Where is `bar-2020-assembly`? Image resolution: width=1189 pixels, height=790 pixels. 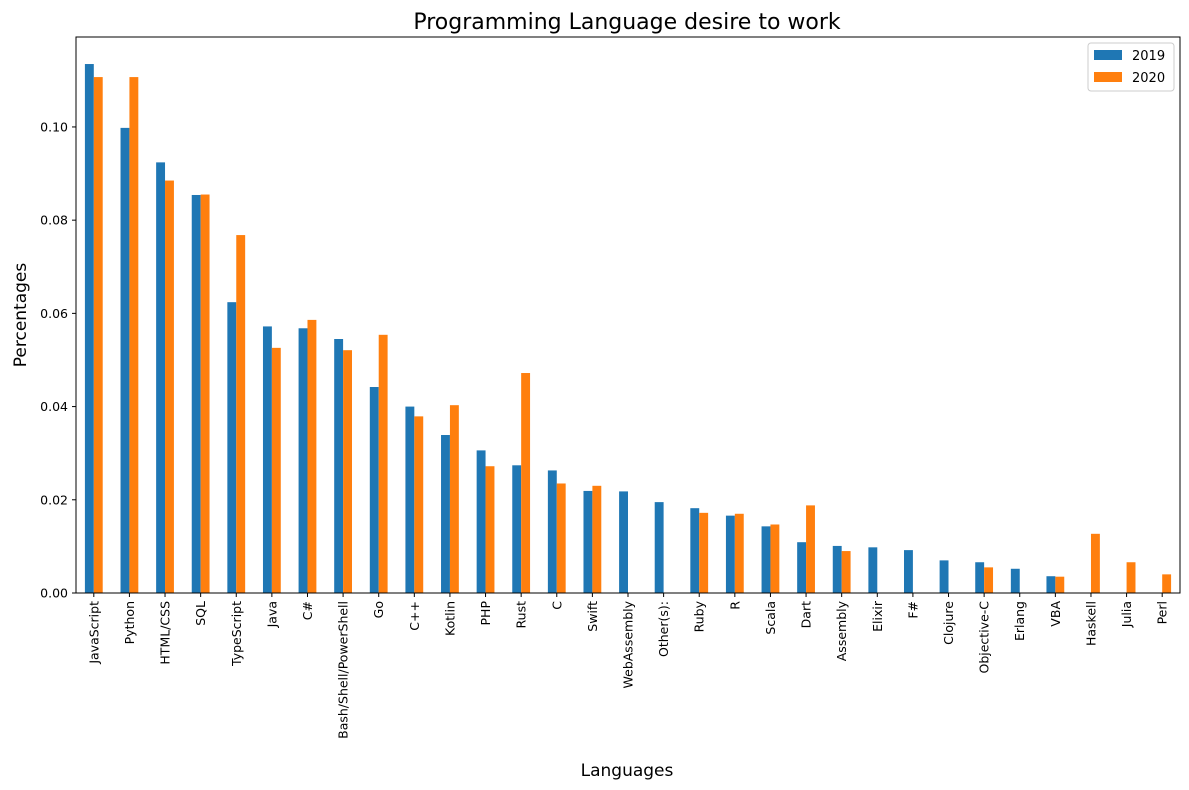 bar-2020-assembly is located at coordinates (846, 572).